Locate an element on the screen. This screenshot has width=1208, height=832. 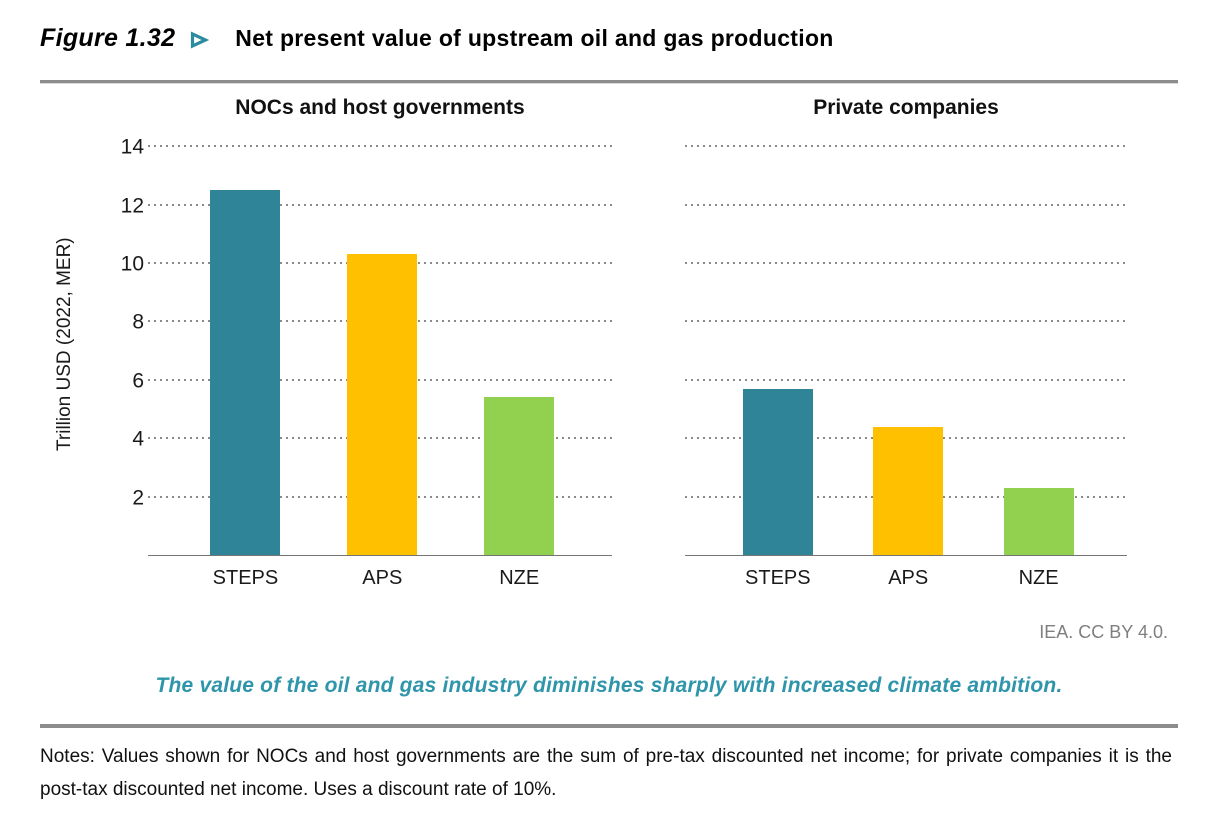
bar-nze-panel2 is located at coordinates (1038, 521).